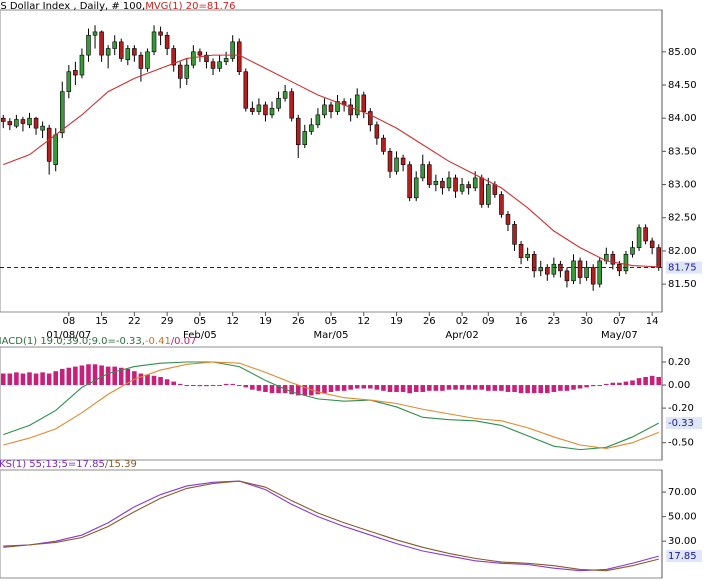 The width and height of the screenshot is (704, 581). I want to click on x-tick-label: 12, so click(232, 321).